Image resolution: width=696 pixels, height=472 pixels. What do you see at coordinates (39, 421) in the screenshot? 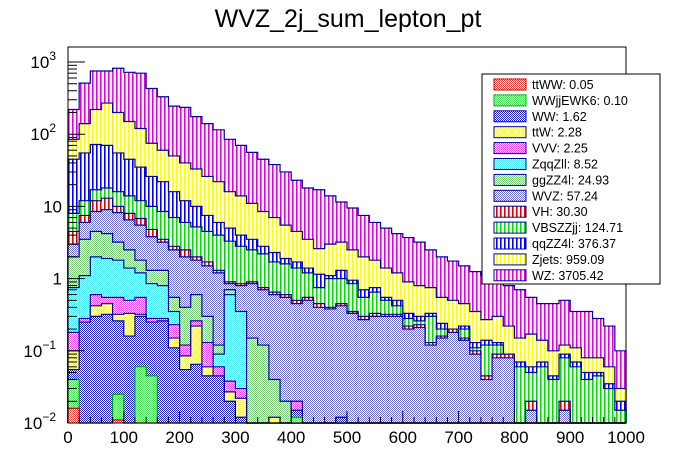
I see `y-tick-label: 10⁻²` at bounding box center [39, 421].